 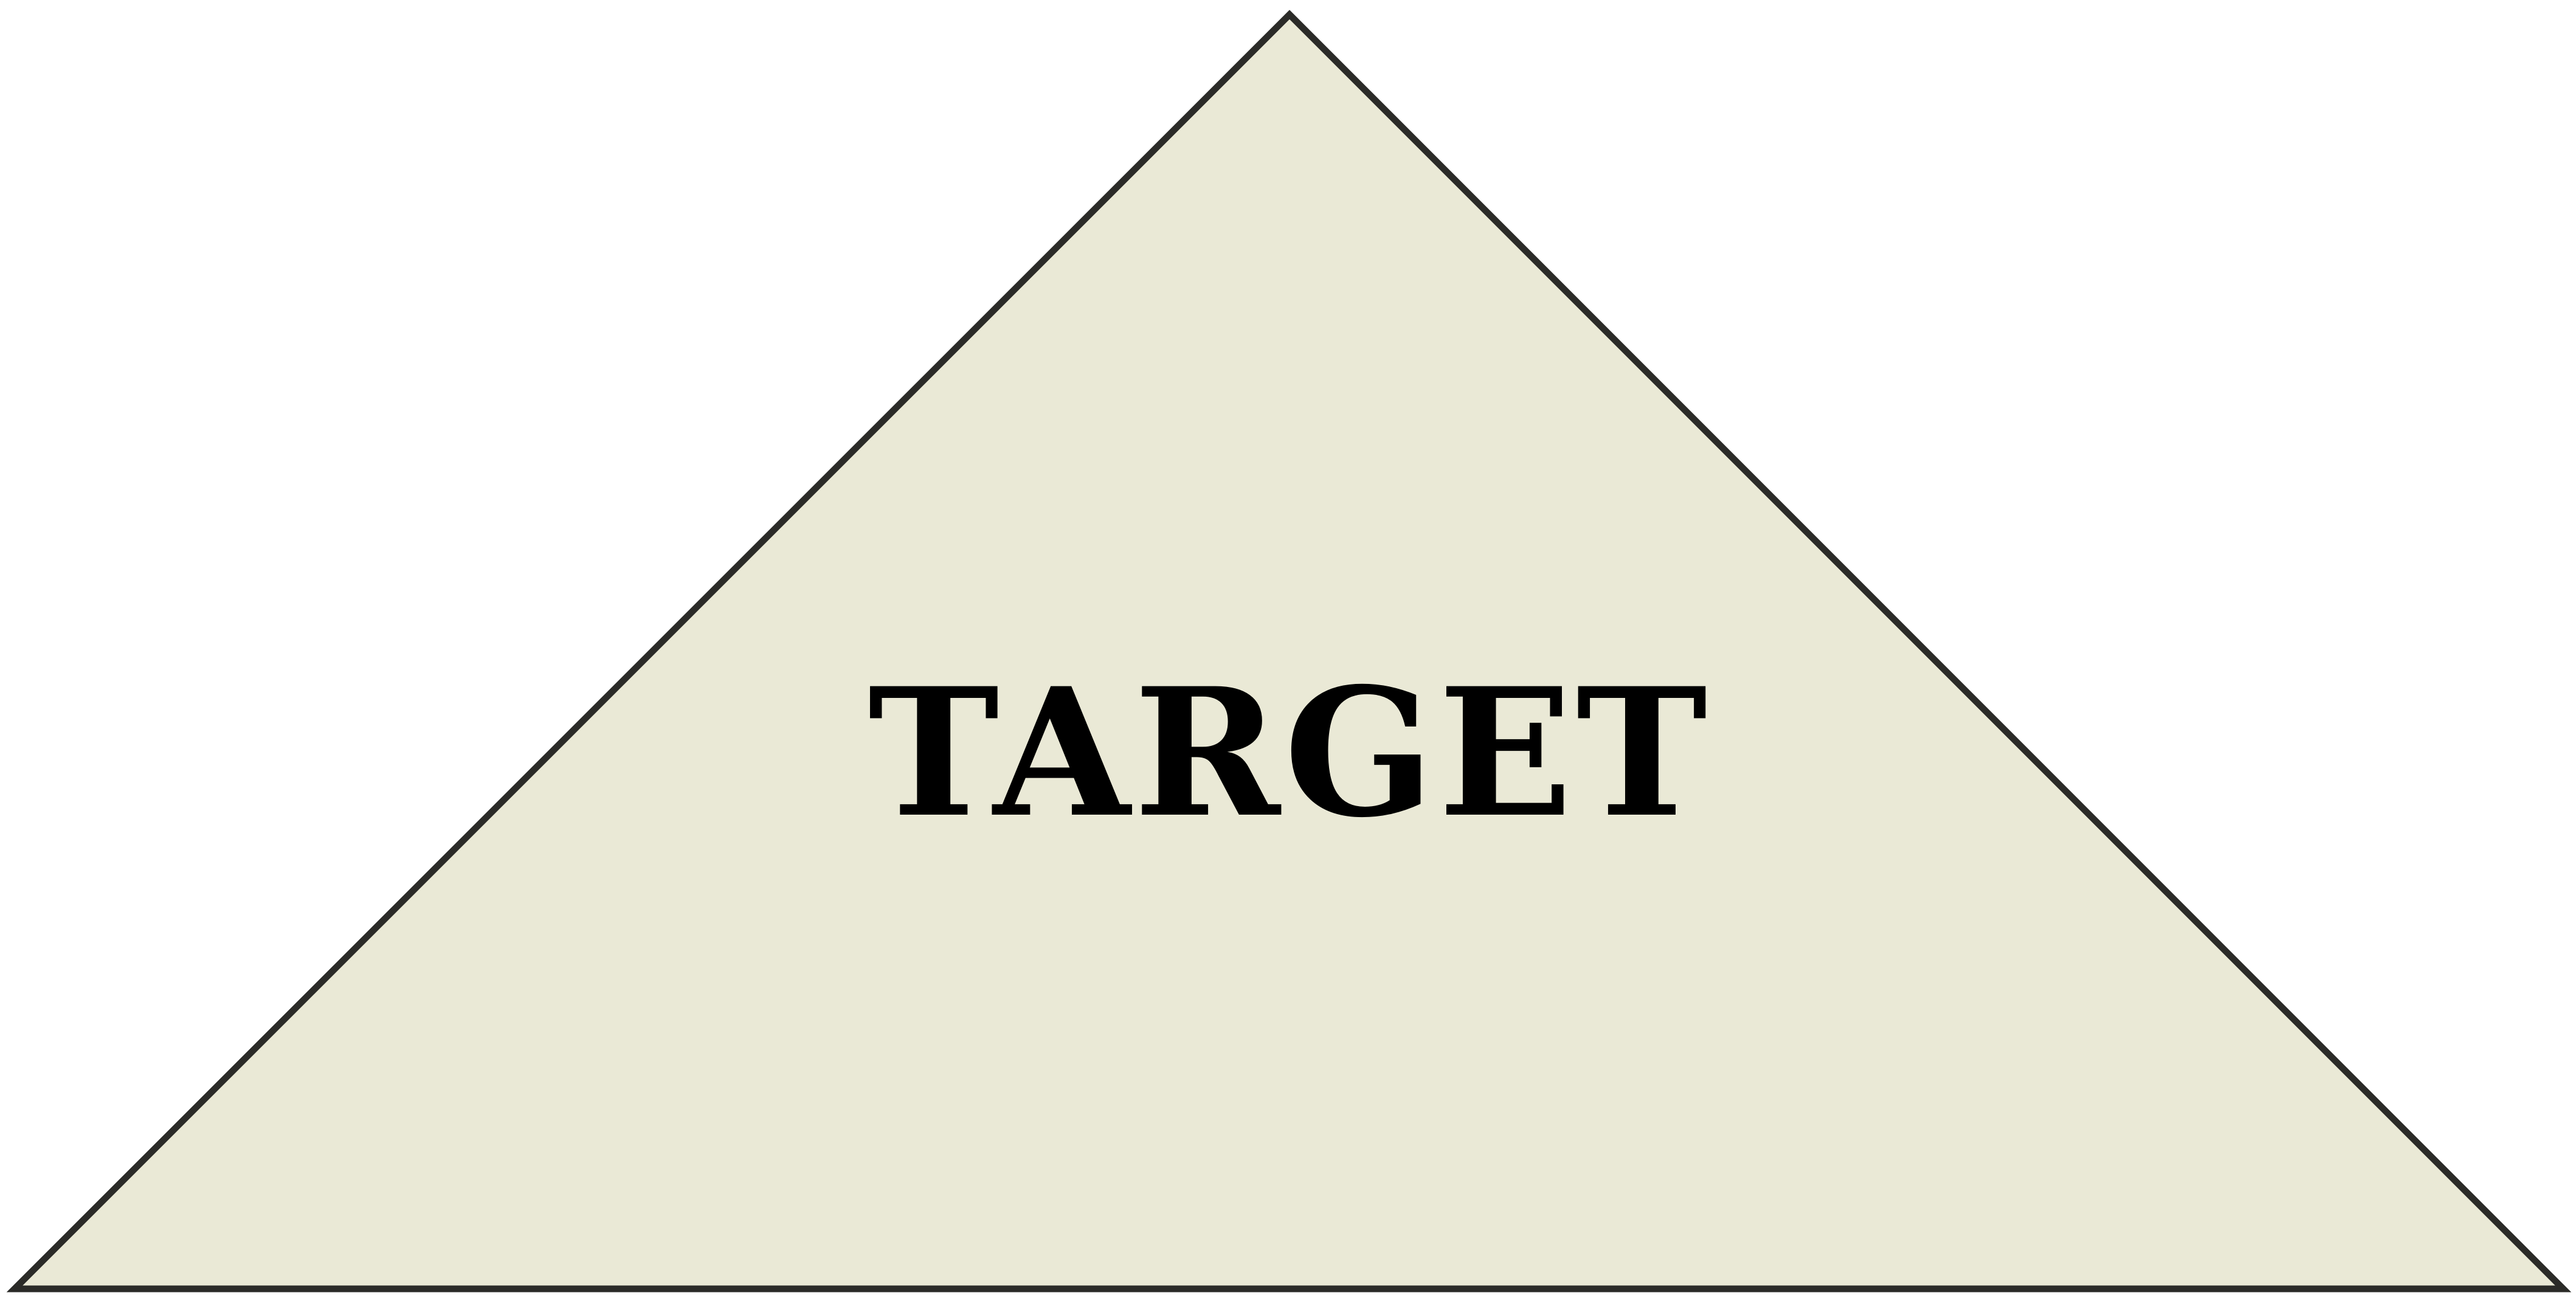 I want to click on target-label: TARGET, so click(x=1290, y=753).